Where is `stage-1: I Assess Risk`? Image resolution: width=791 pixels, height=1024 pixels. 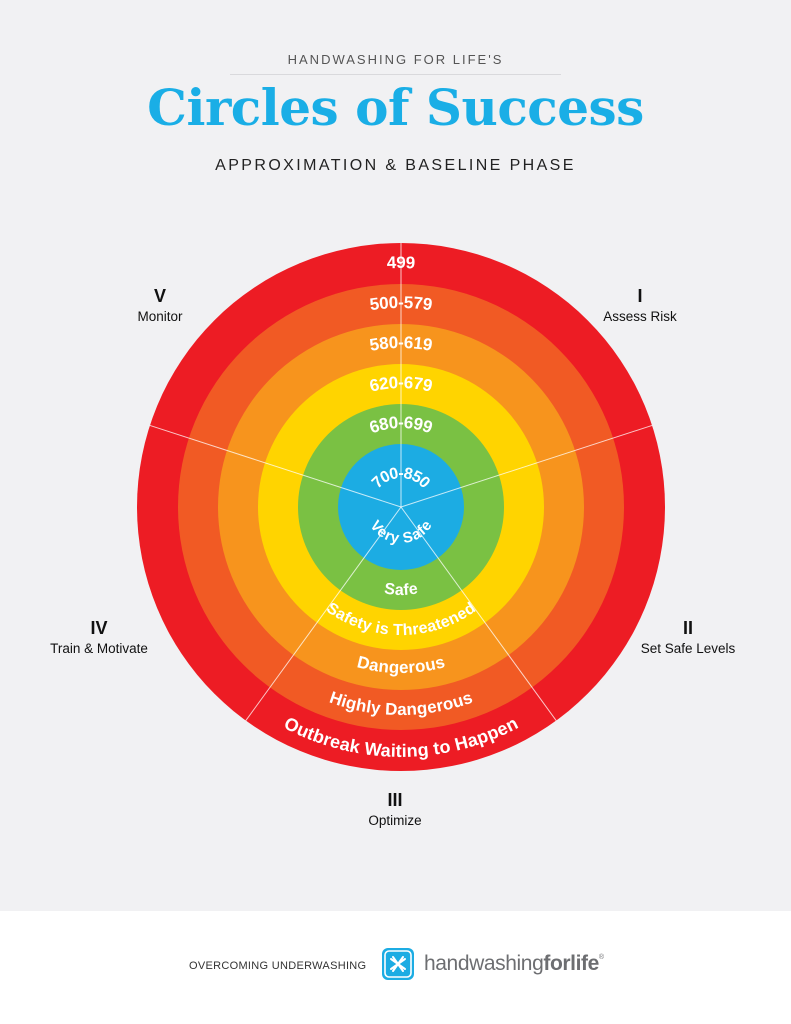
stage-1: I Assess Risk is located at coordinates (640, 306).